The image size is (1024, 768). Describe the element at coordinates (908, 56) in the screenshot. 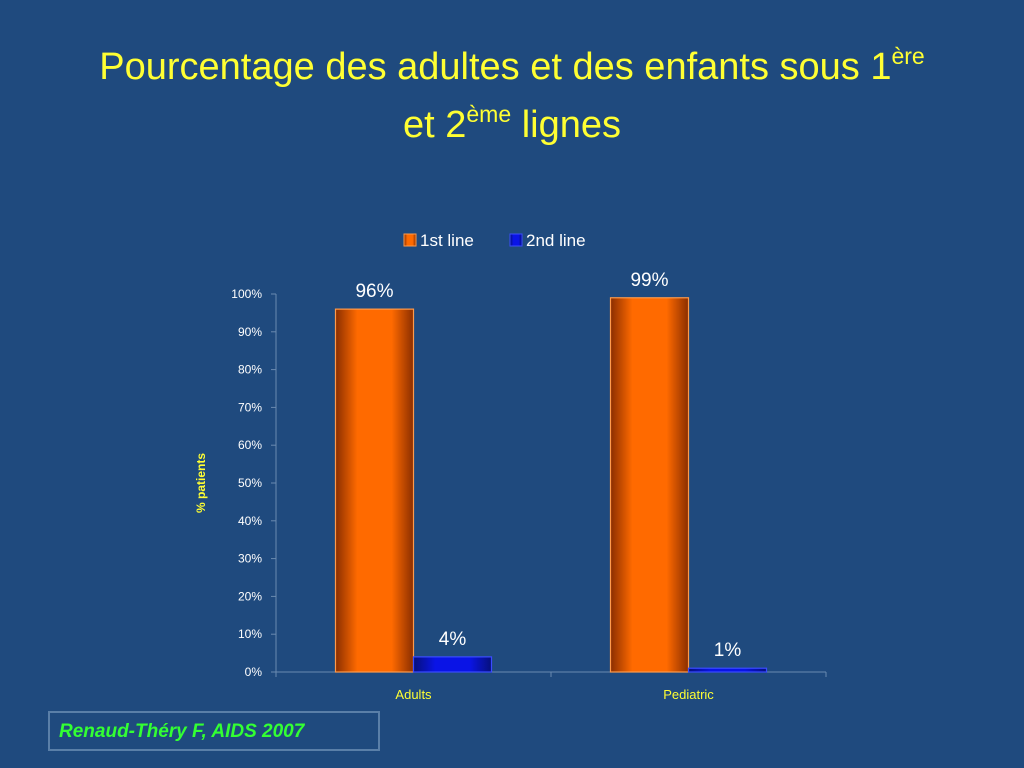

I see `title-superscript-1: ère` at that location.